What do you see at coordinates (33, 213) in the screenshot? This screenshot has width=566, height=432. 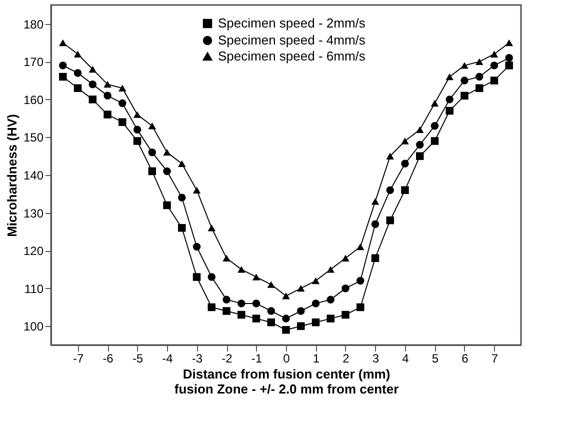 I see `y-tick-label: 130` at bounding box center [33, 213].